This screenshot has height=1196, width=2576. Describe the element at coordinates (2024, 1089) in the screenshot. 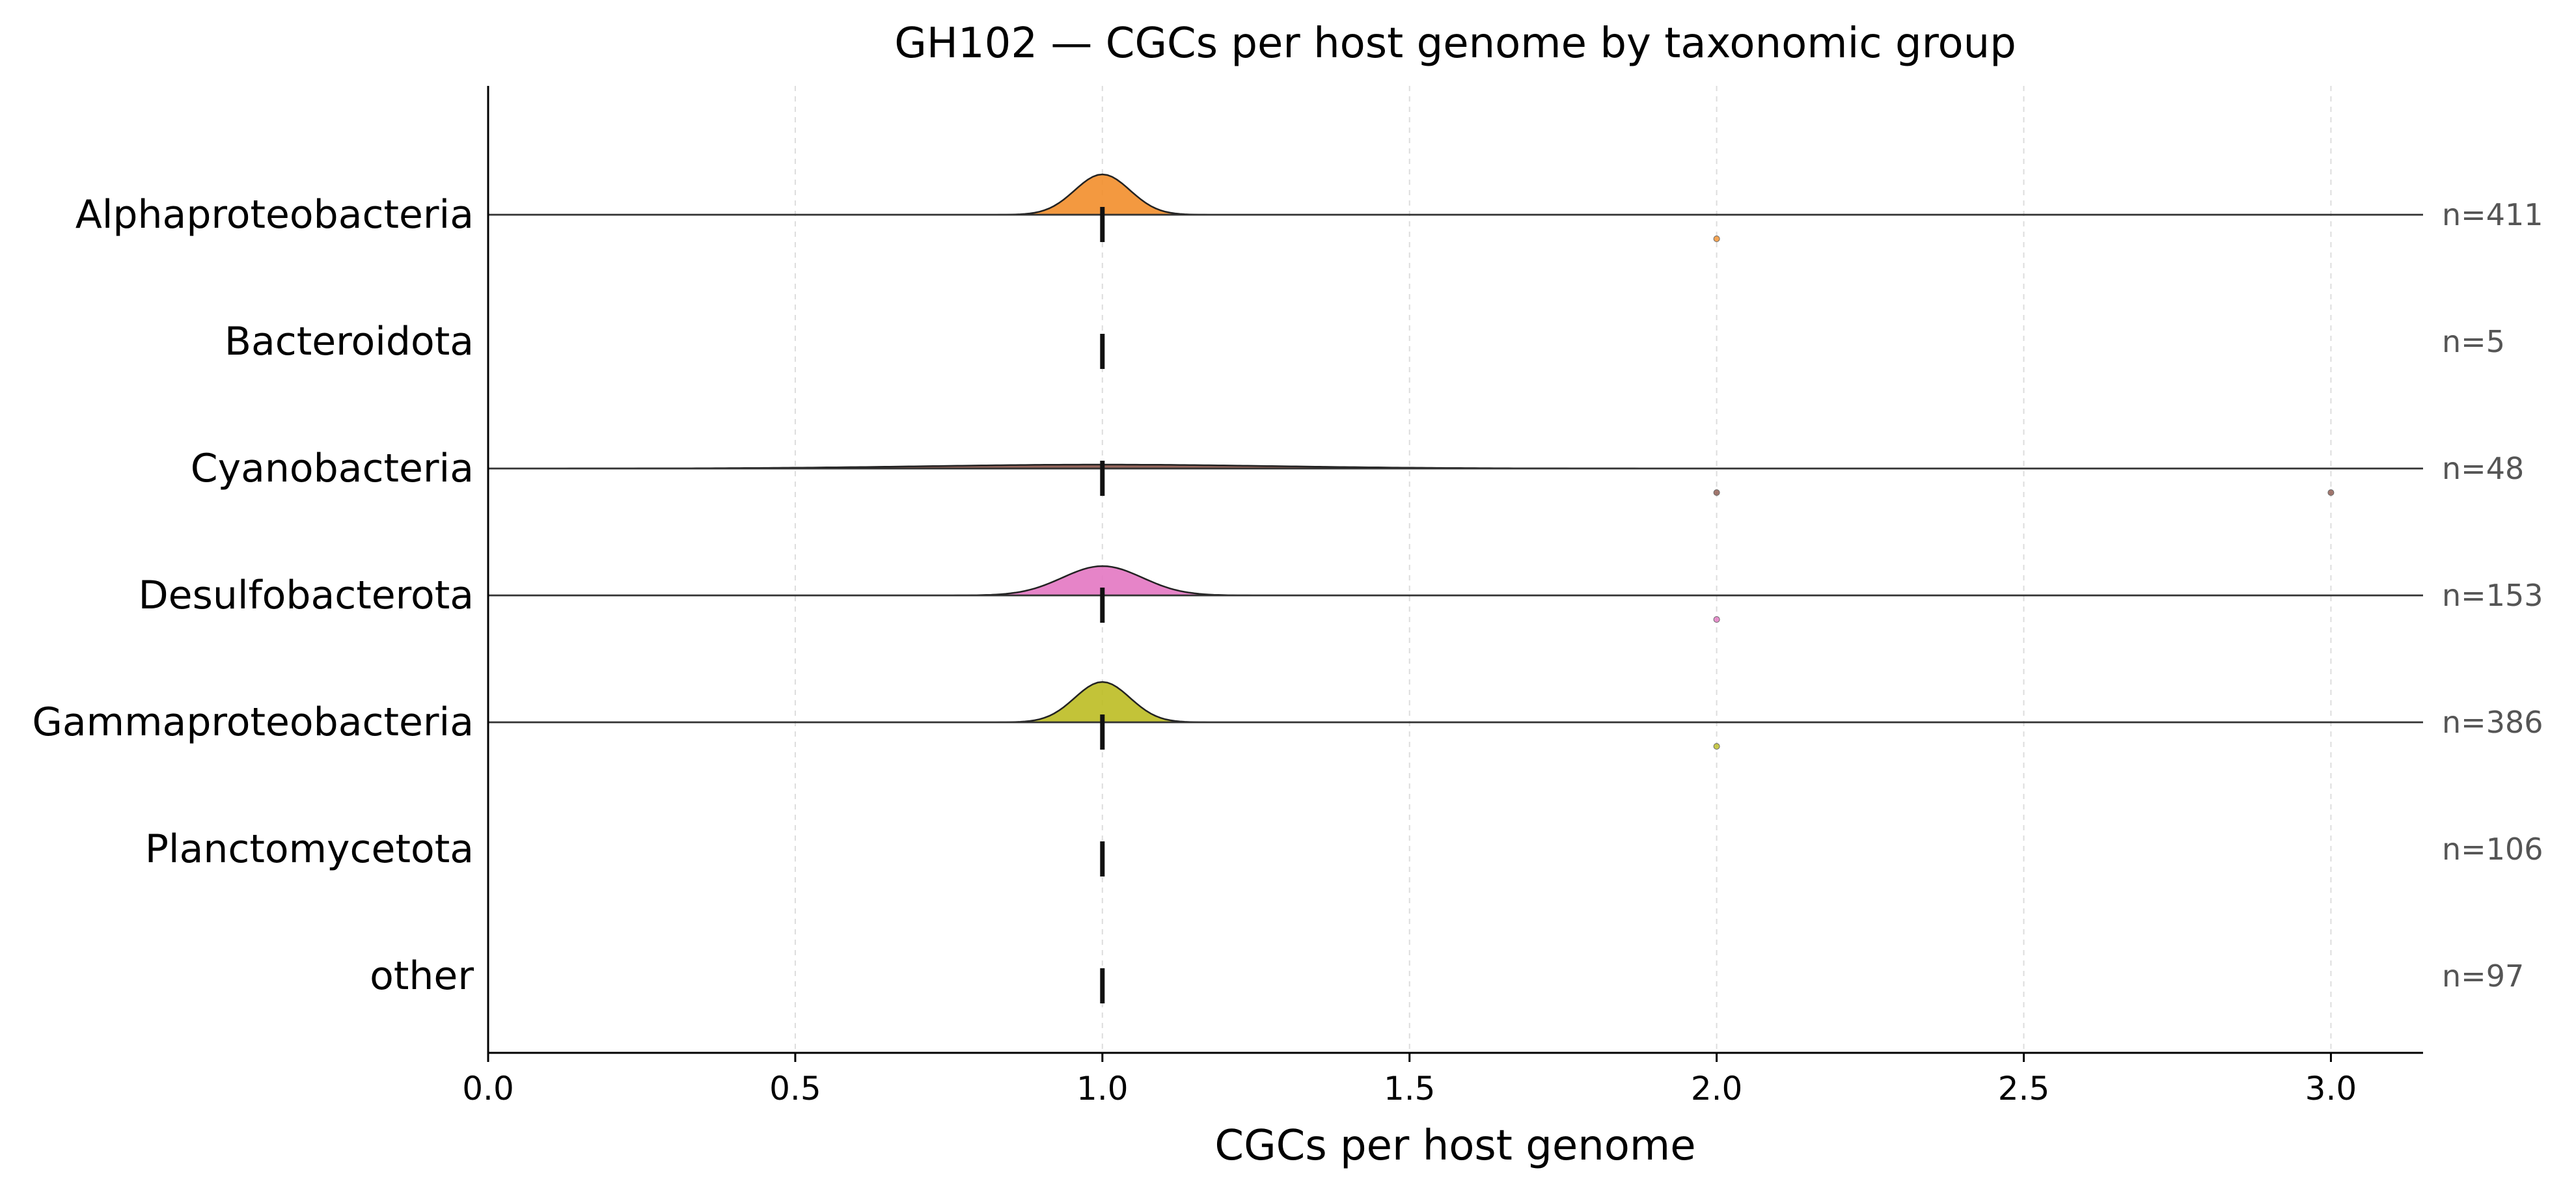

I see `x-tick-label: 2.5` at that location.